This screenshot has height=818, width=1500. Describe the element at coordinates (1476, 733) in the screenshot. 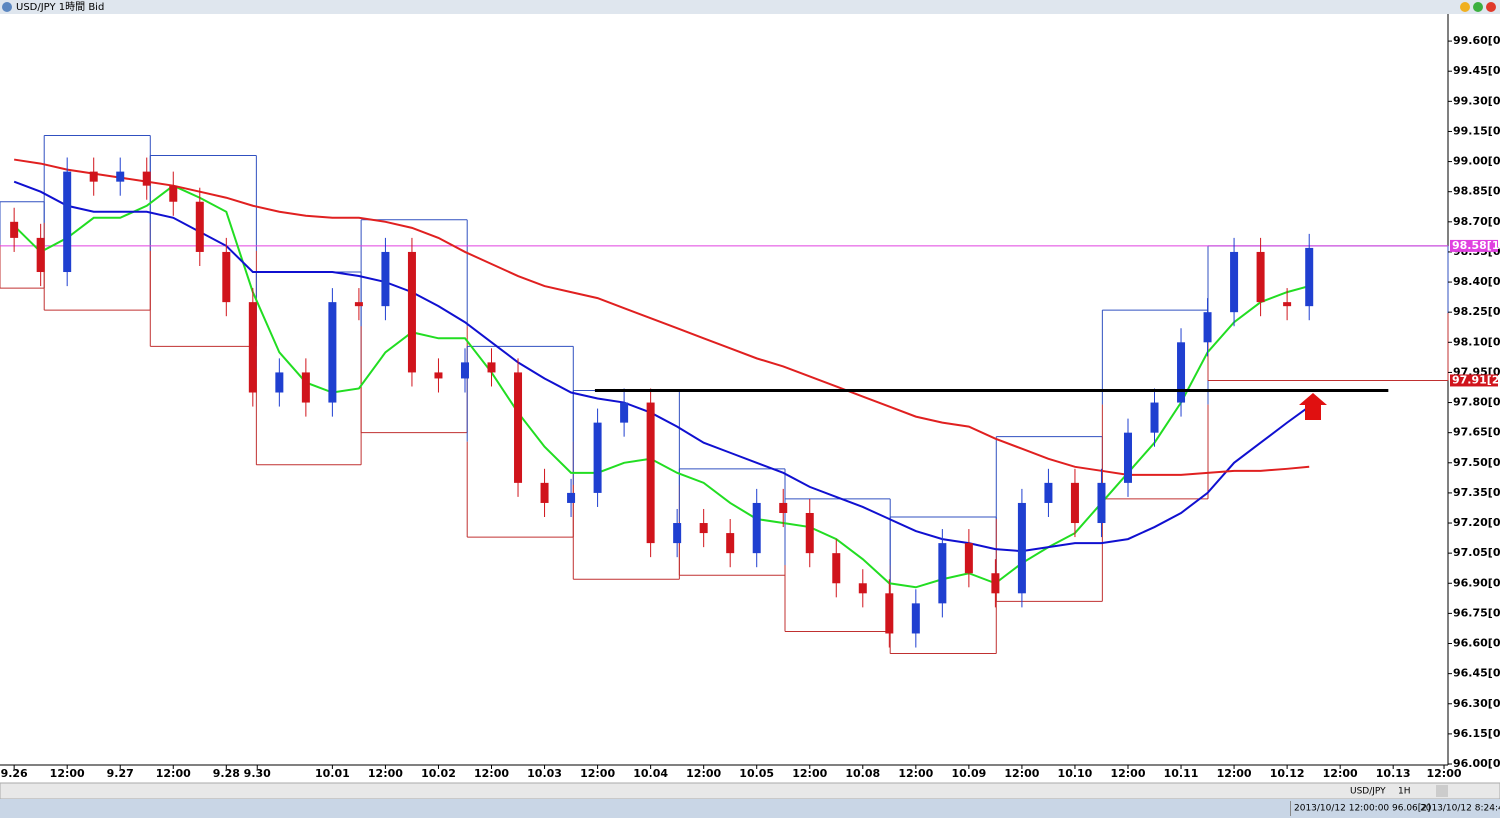

I see `y-tick-label: 96.15[0]` at that location.